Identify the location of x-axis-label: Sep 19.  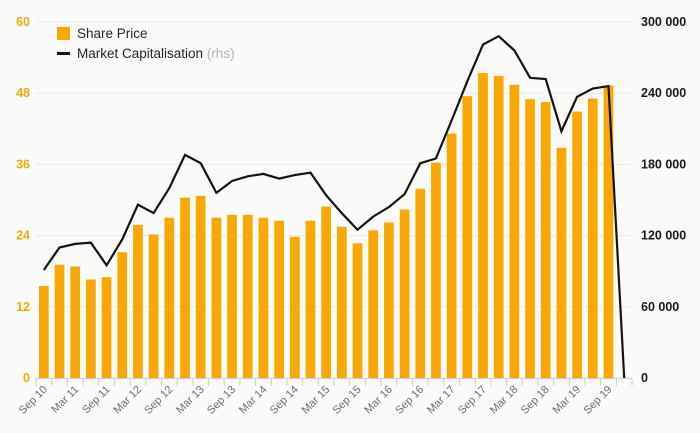
(597, 400).